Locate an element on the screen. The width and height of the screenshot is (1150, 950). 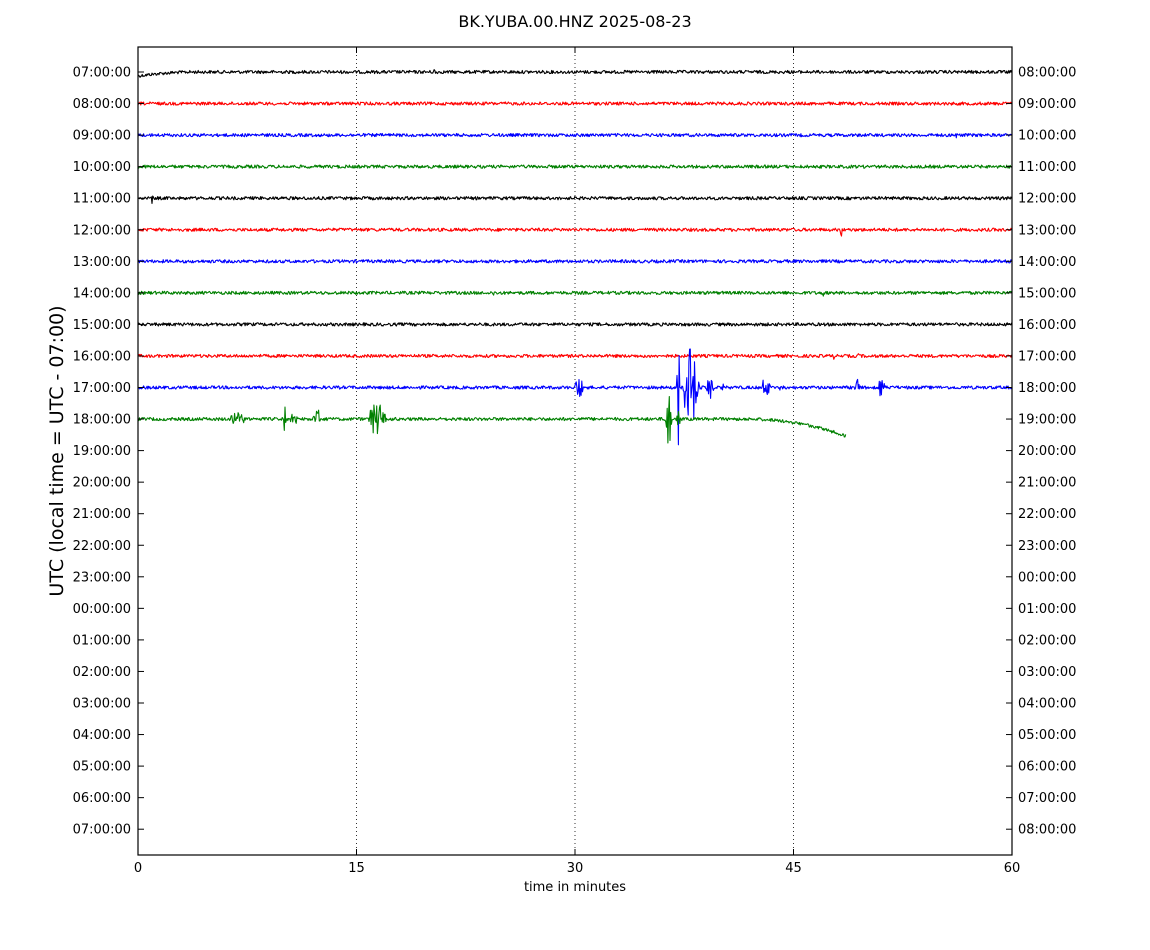
y-tick-label-left: 22:00:00 is located at coordinates (102, 546).